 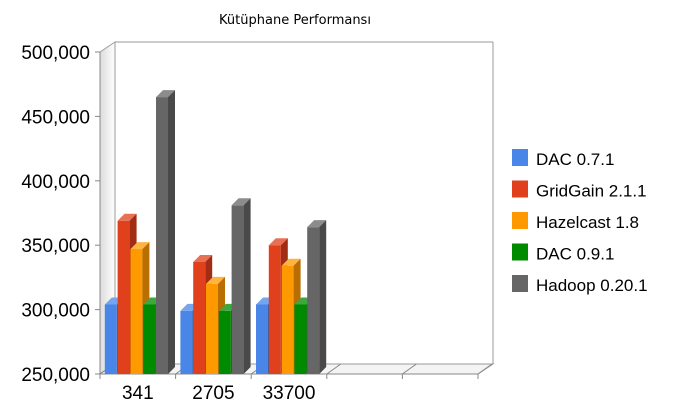 What do you see at coordinates (289, 393) in the screenshot?
I see `x-tick-label: 33700` at bounding box center [289, 393].